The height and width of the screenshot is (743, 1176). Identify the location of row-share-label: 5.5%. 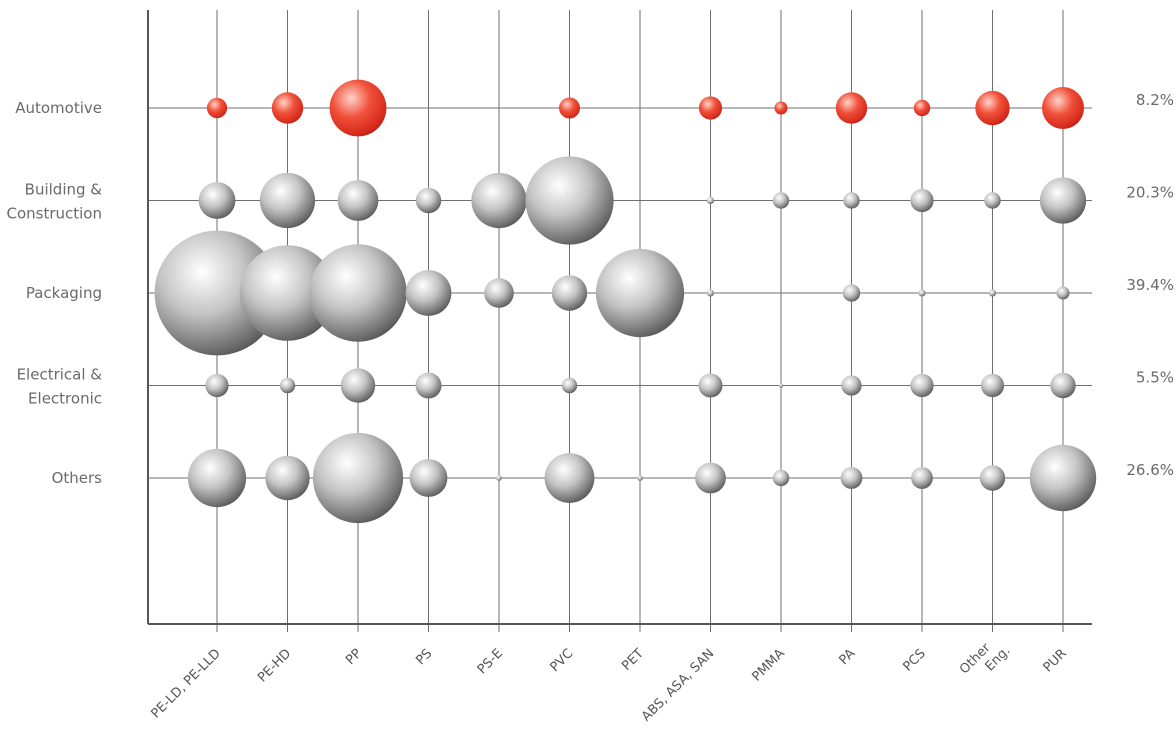
(1155, 378).